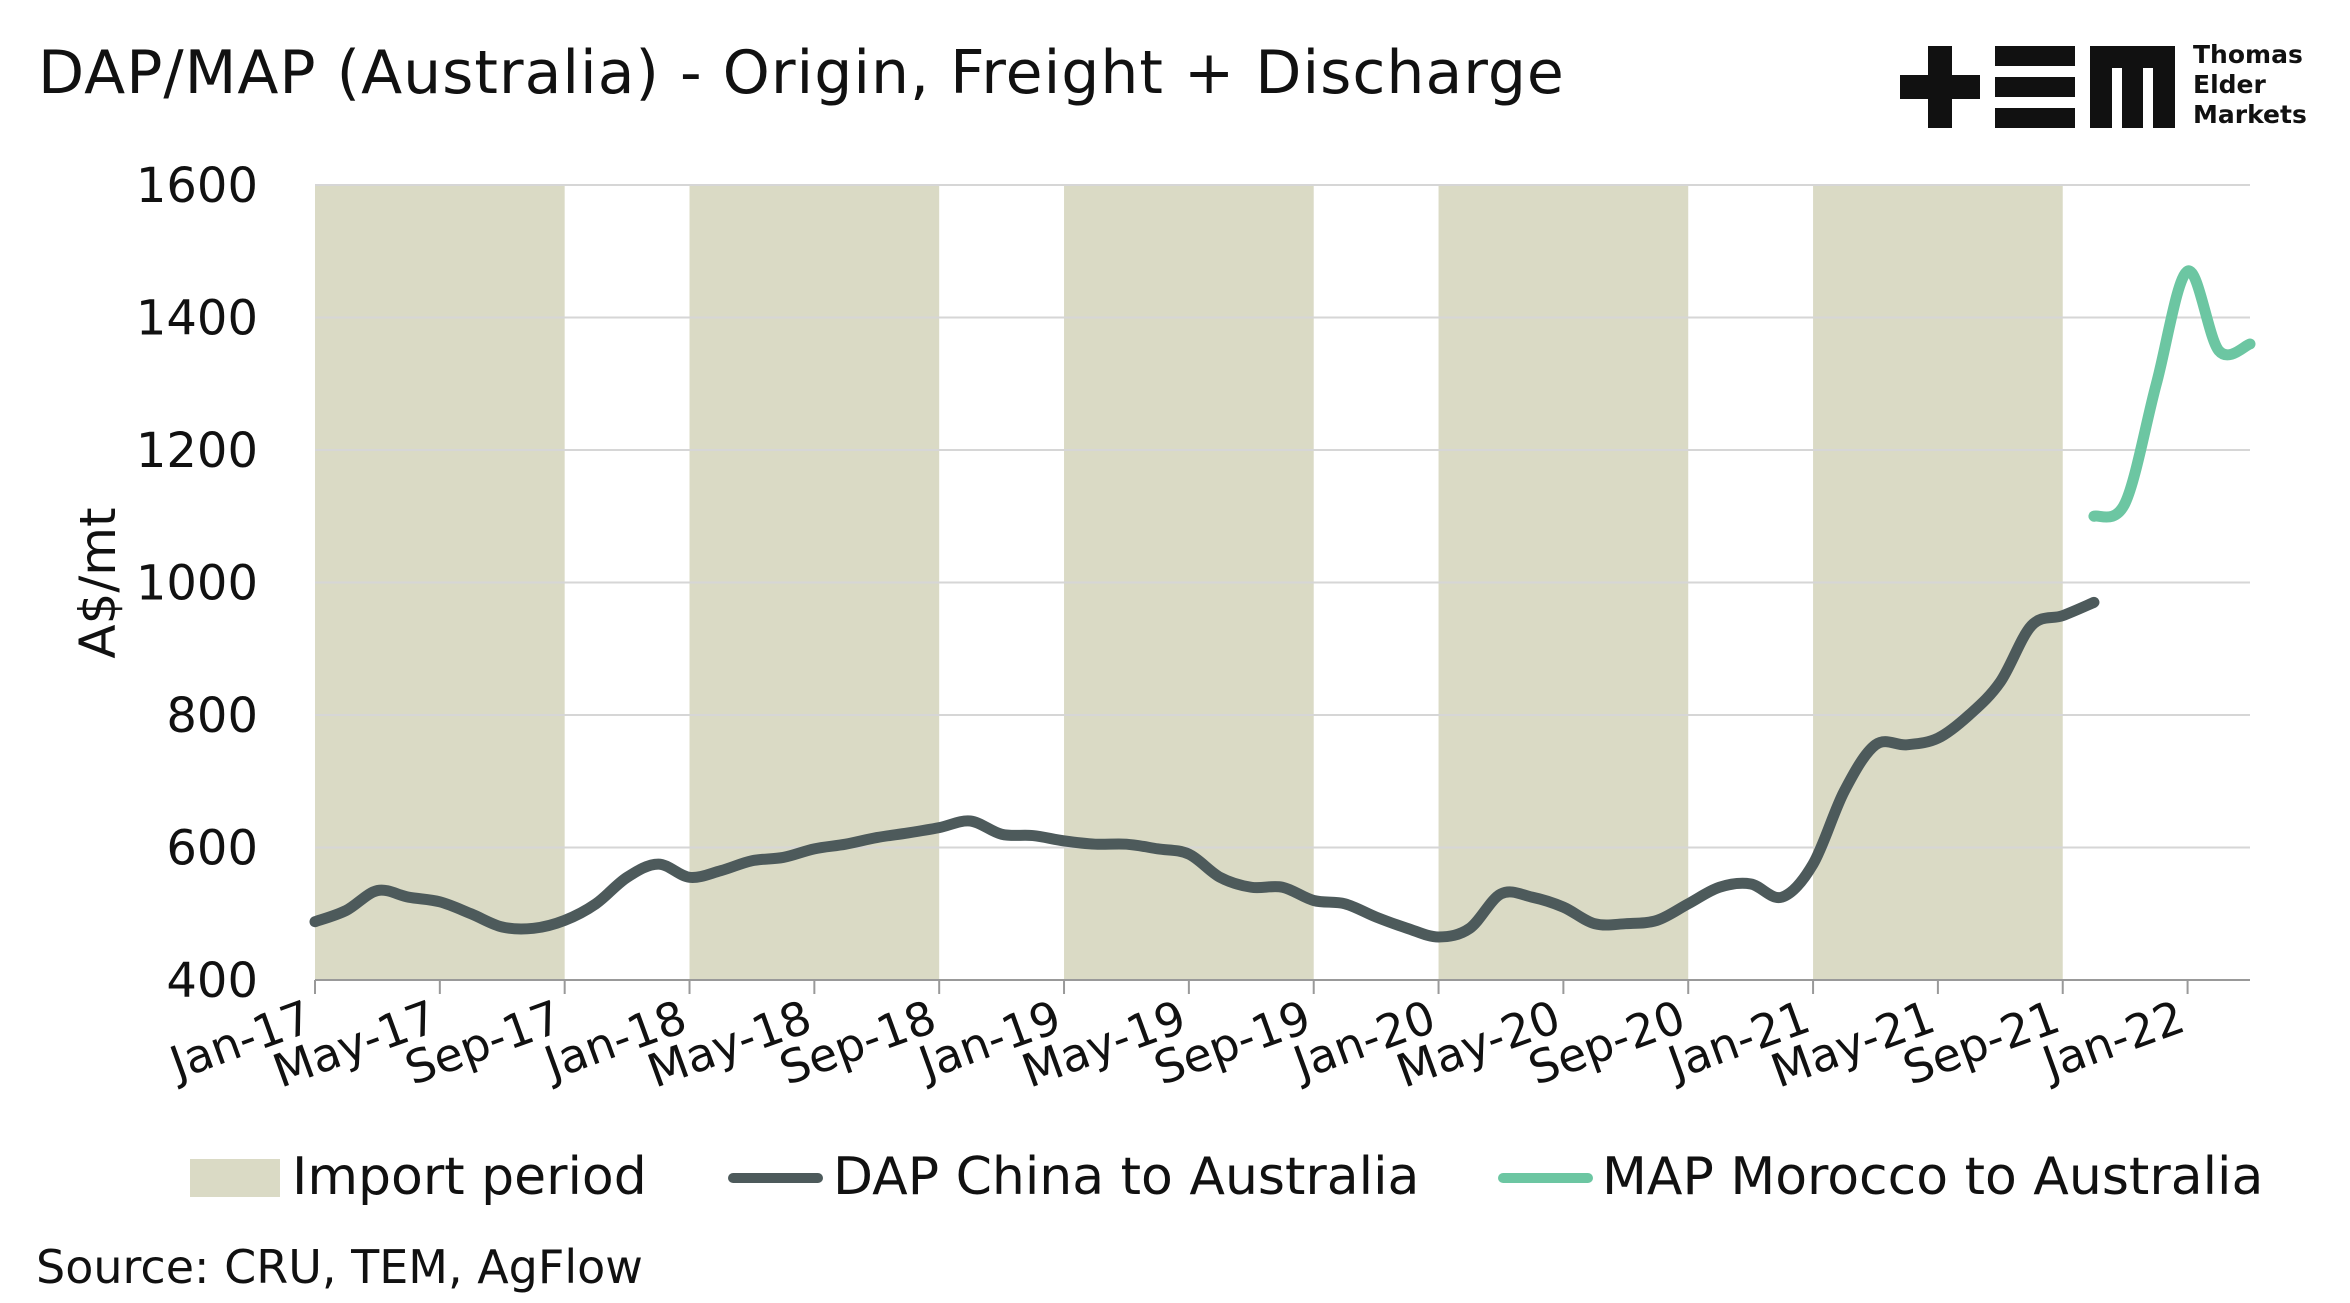 This screenshot has width=2350, height=1303. I want to click on legend-label-map: MAP Morocco to Australia, so click(1933, 1177).